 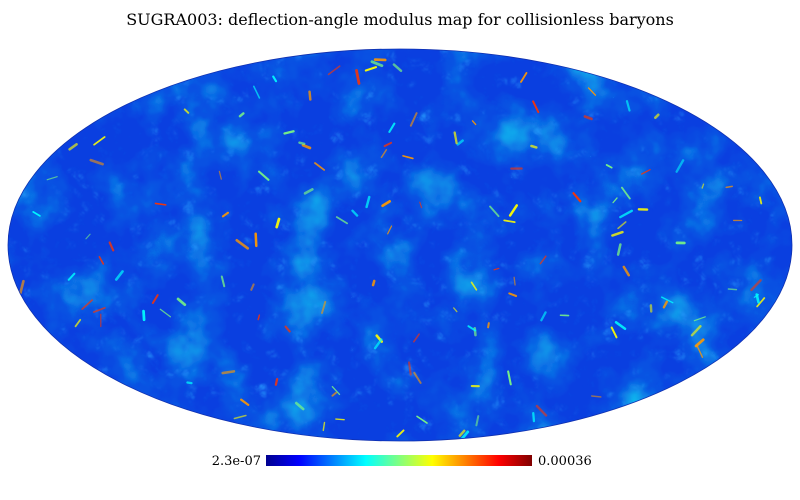 I want to click on colorbar: 2.3e-07 0.00036, so click(x=402, y=461).